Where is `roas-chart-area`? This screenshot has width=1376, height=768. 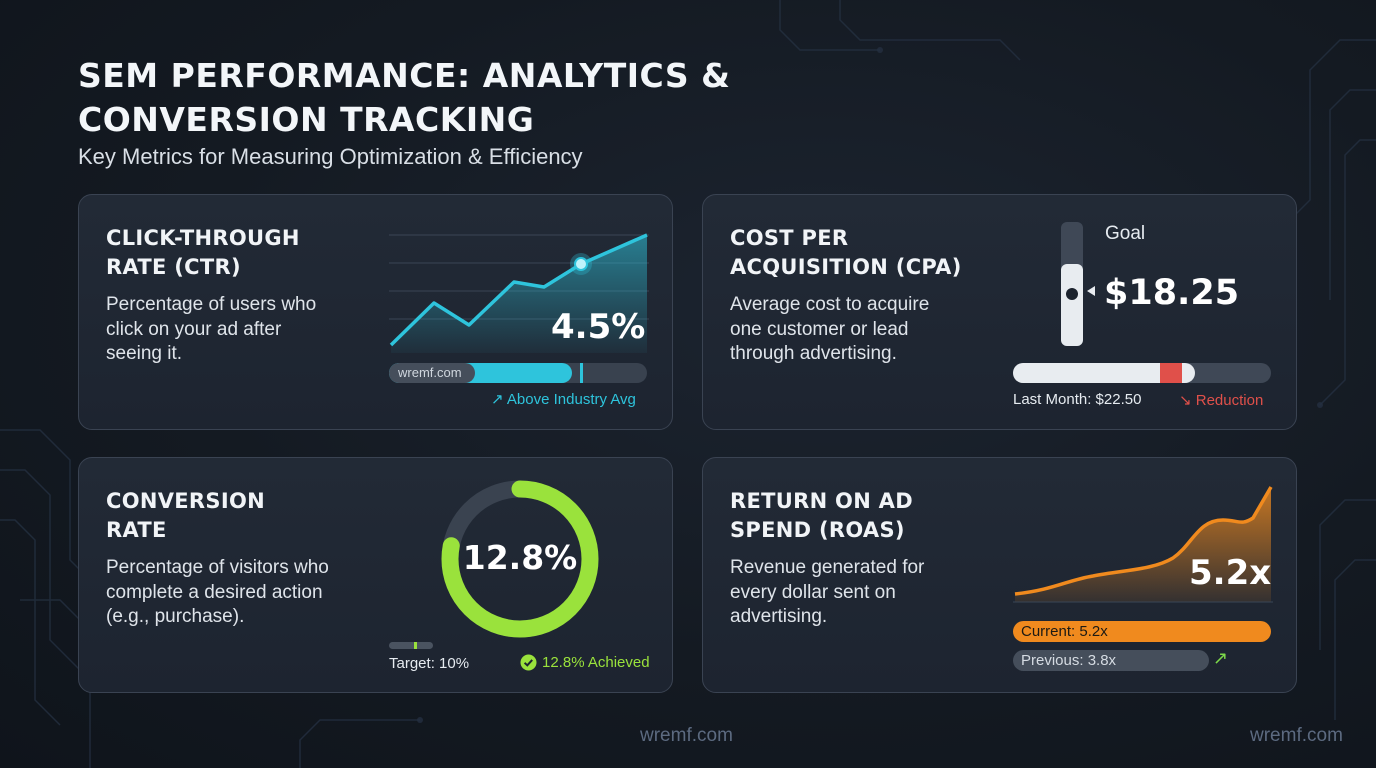 roas-chart-area is located at coordinates (1143, 544).